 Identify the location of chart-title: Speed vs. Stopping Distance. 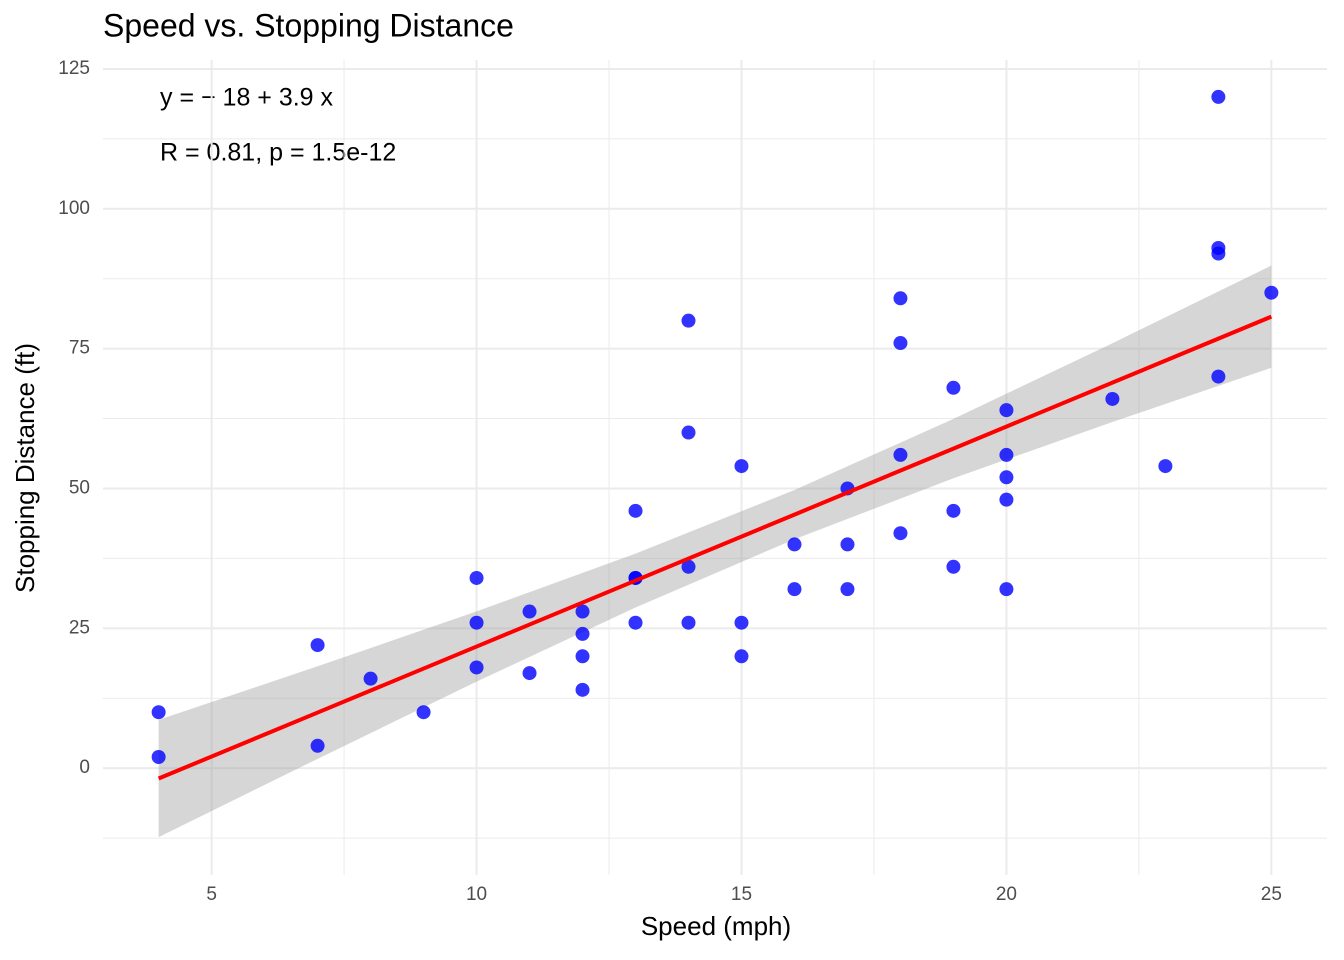
(308, 25).